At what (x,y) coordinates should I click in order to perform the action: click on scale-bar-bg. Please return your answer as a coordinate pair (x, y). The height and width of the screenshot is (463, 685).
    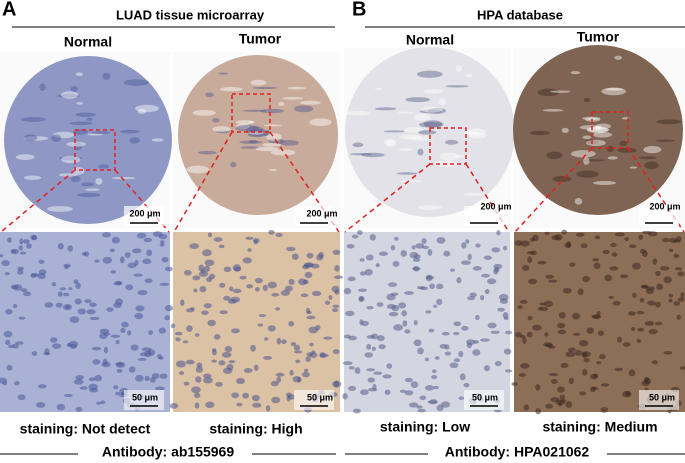
    Looking at the image, I should click on (484, 400).